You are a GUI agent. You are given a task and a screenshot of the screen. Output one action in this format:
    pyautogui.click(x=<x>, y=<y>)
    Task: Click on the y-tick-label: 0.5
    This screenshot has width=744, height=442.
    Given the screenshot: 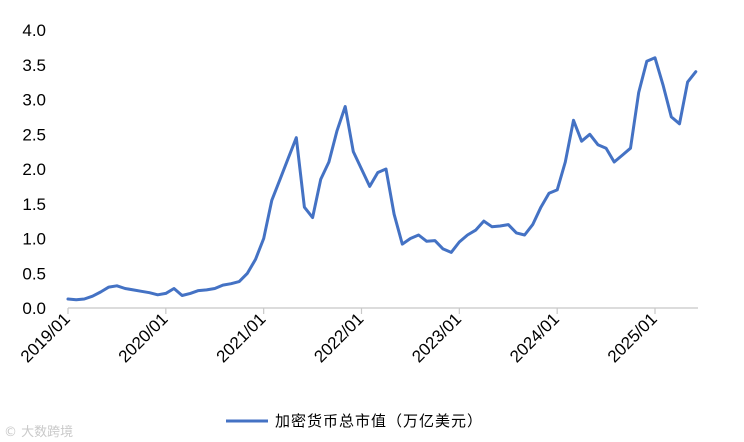 What is the action you would take?
    pyautogui.click(x=34, y=273)
    